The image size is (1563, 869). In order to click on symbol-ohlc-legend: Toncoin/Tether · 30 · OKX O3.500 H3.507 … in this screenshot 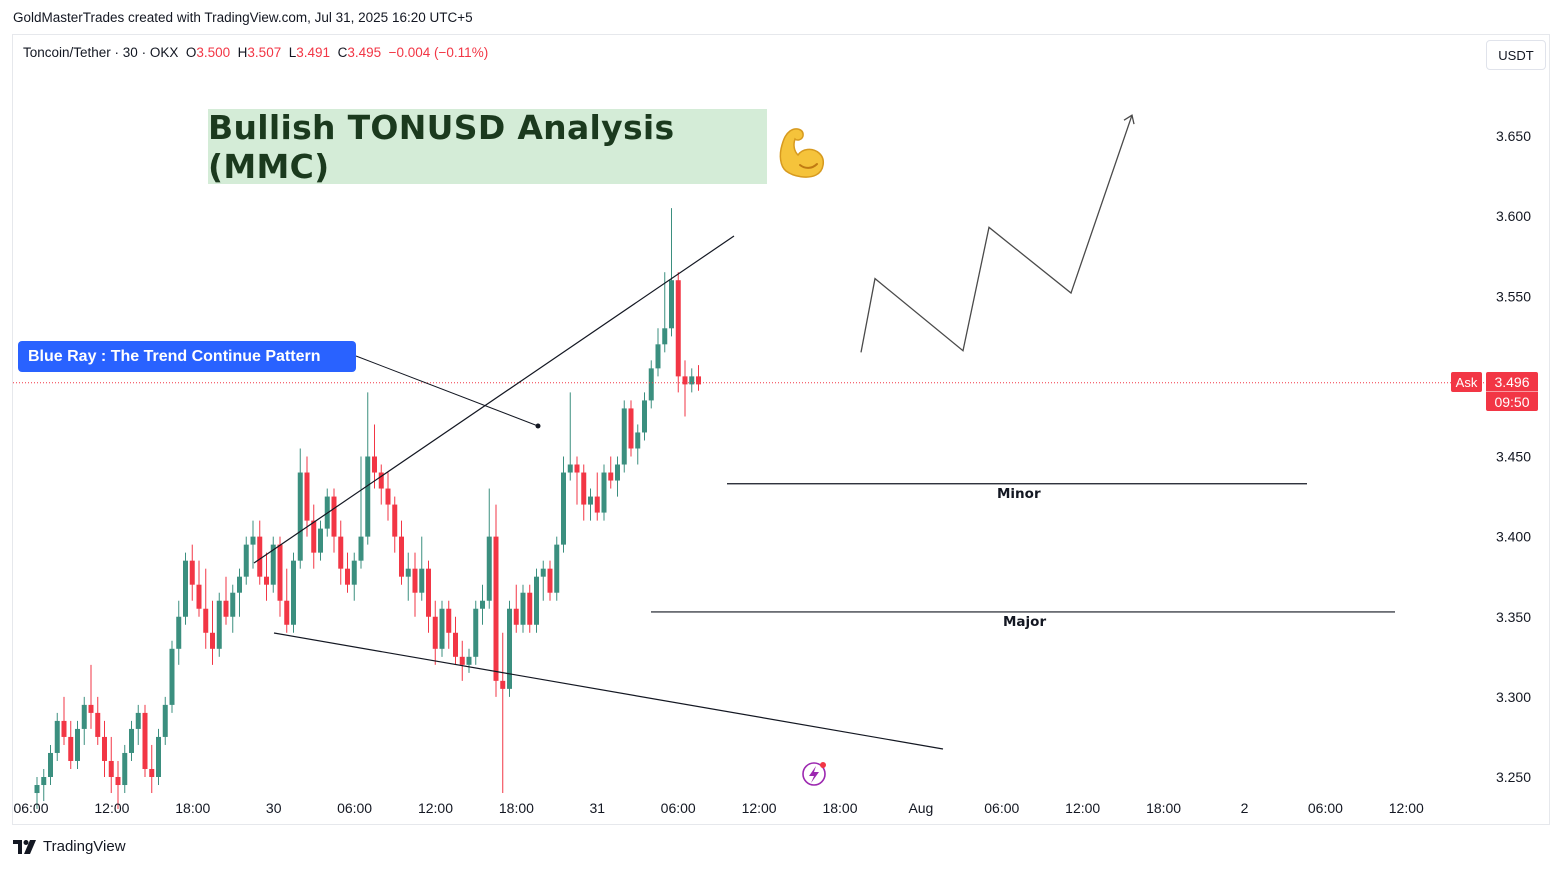, I will do `click(255, 52)`.